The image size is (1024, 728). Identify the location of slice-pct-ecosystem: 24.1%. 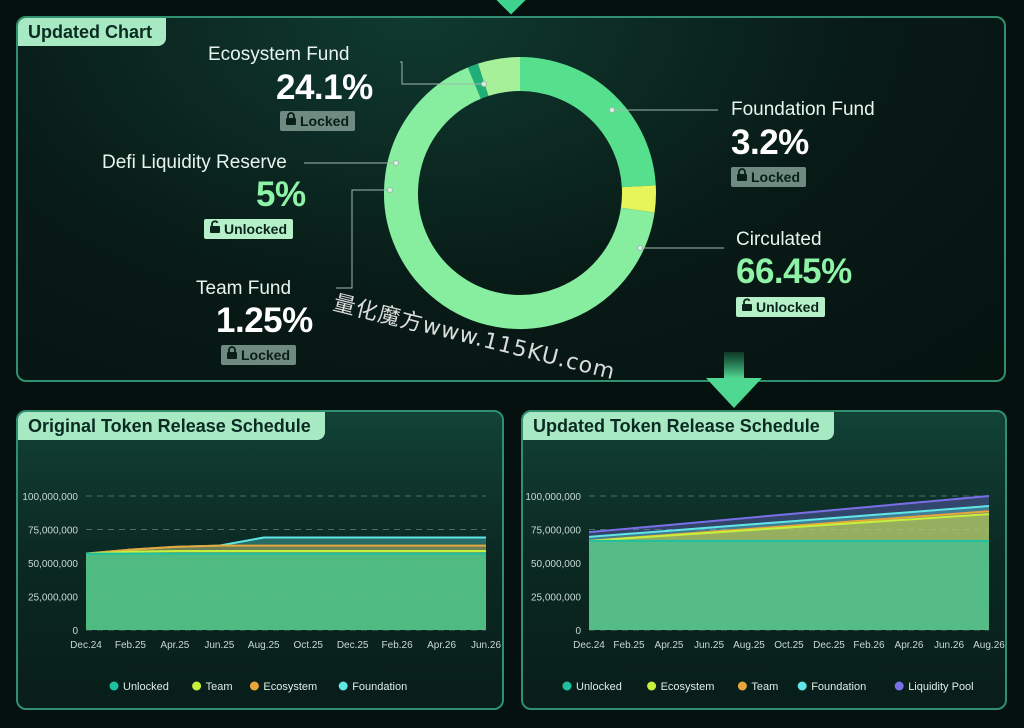
(324, 87).